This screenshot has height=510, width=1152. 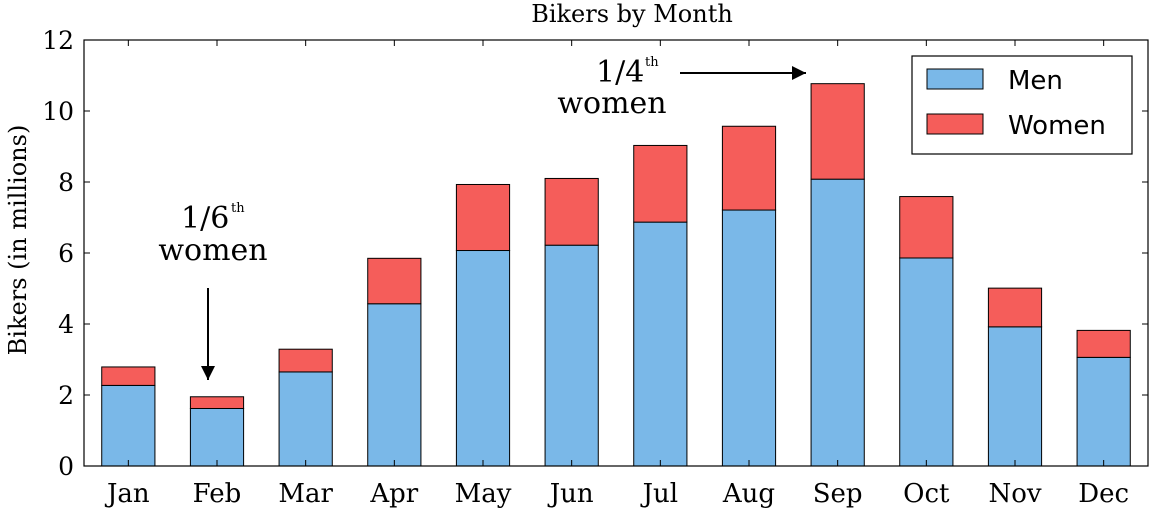 I want to click on bar-women-sep, so click(x=837, y=131).